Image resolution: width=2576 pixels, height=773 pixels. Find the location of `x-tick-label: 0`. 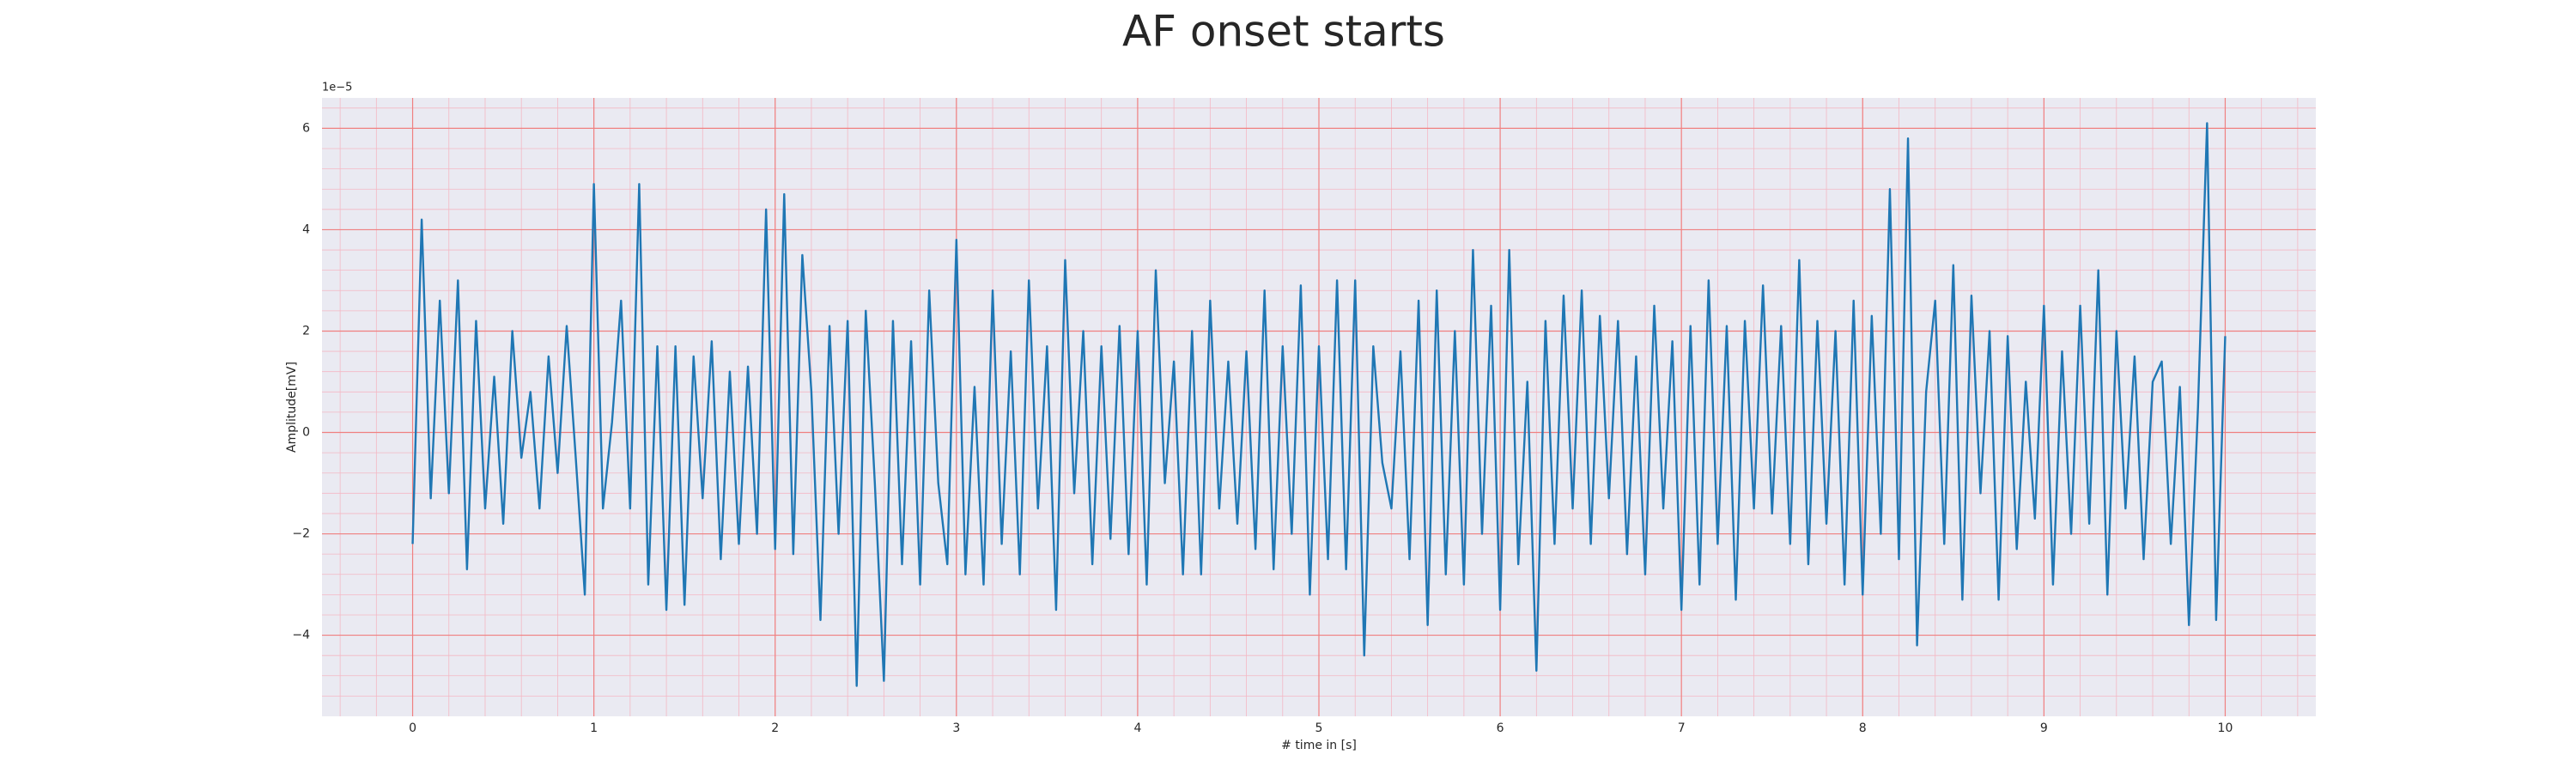

x-tick-label: 0 is located at coordinates (412, 728).